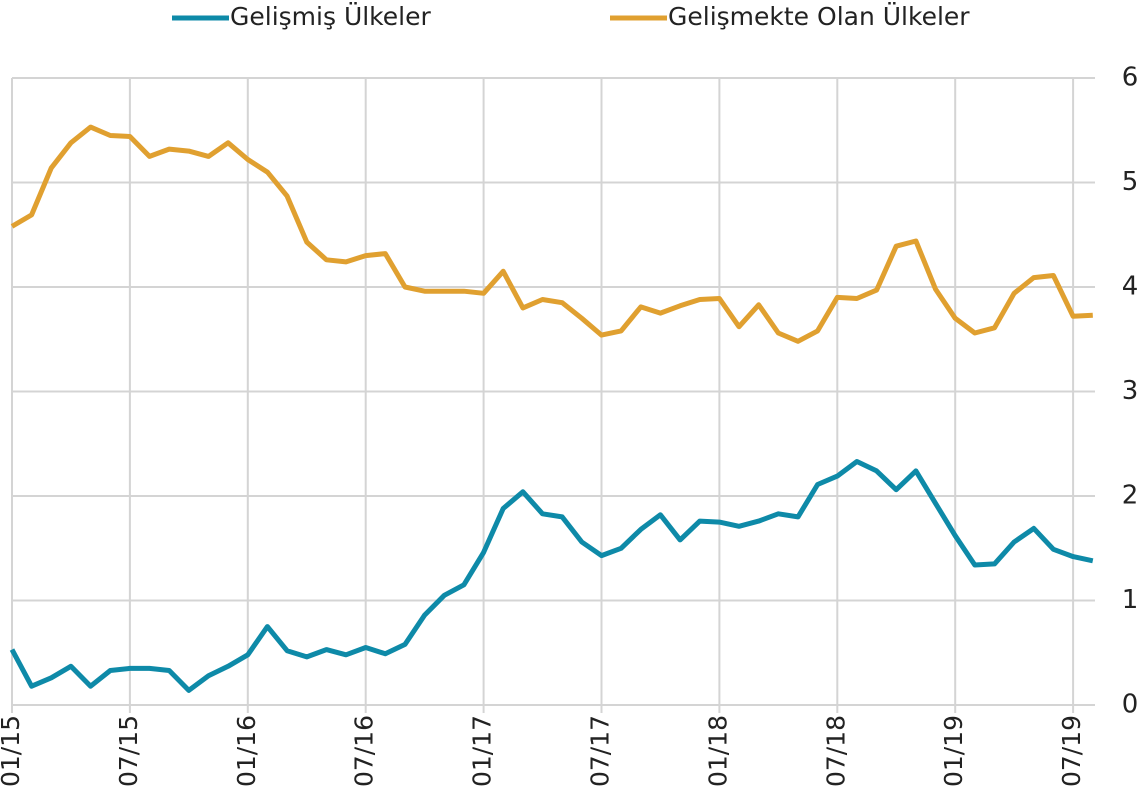 The width and height of the screenshot is (1145, 807). Describe the element at coordinates (717, 751) in the screenshot. I see `x-tick-label: 01/18` at that location.